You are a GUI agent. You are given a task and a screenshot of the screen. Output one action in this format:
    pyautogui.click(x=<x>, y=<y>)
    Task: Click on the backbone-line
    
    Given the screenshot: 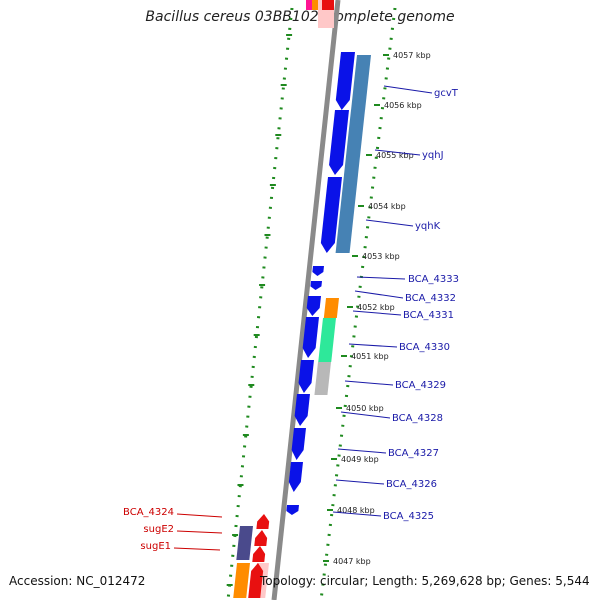 What is the action you would take?
    pyautogui.click(x=306, y=300)
    